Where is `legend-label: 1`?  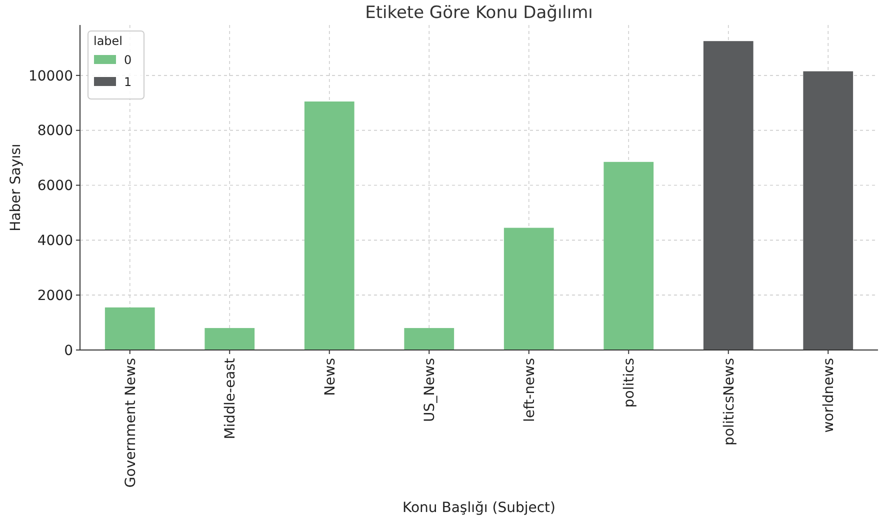 legend-label: 1 is located at coordinates (128, 82).